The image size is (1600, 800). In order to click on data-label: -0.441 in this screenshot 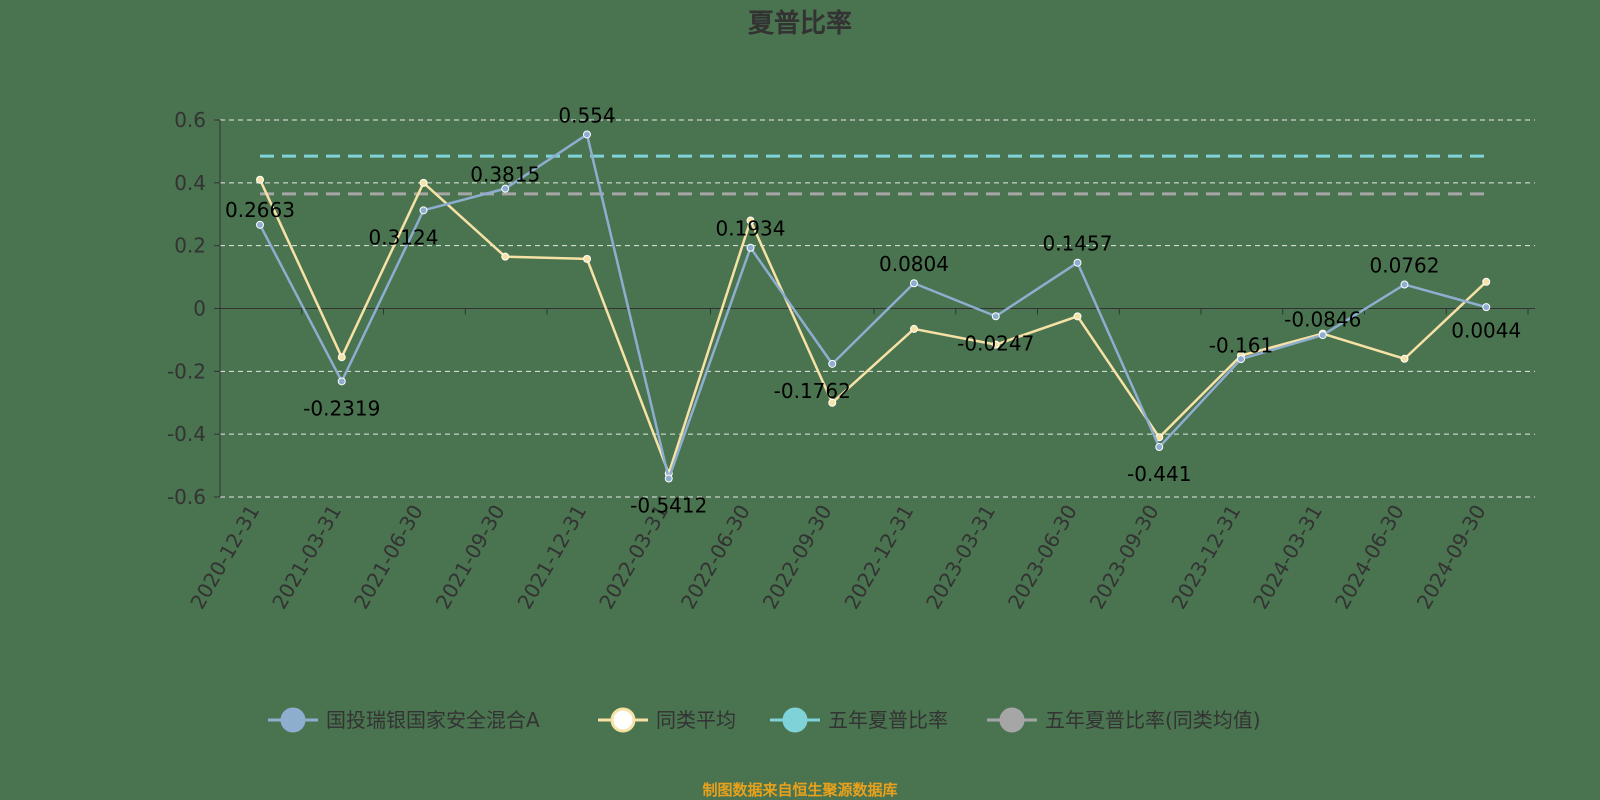, I will do `click(1159, 474)`.